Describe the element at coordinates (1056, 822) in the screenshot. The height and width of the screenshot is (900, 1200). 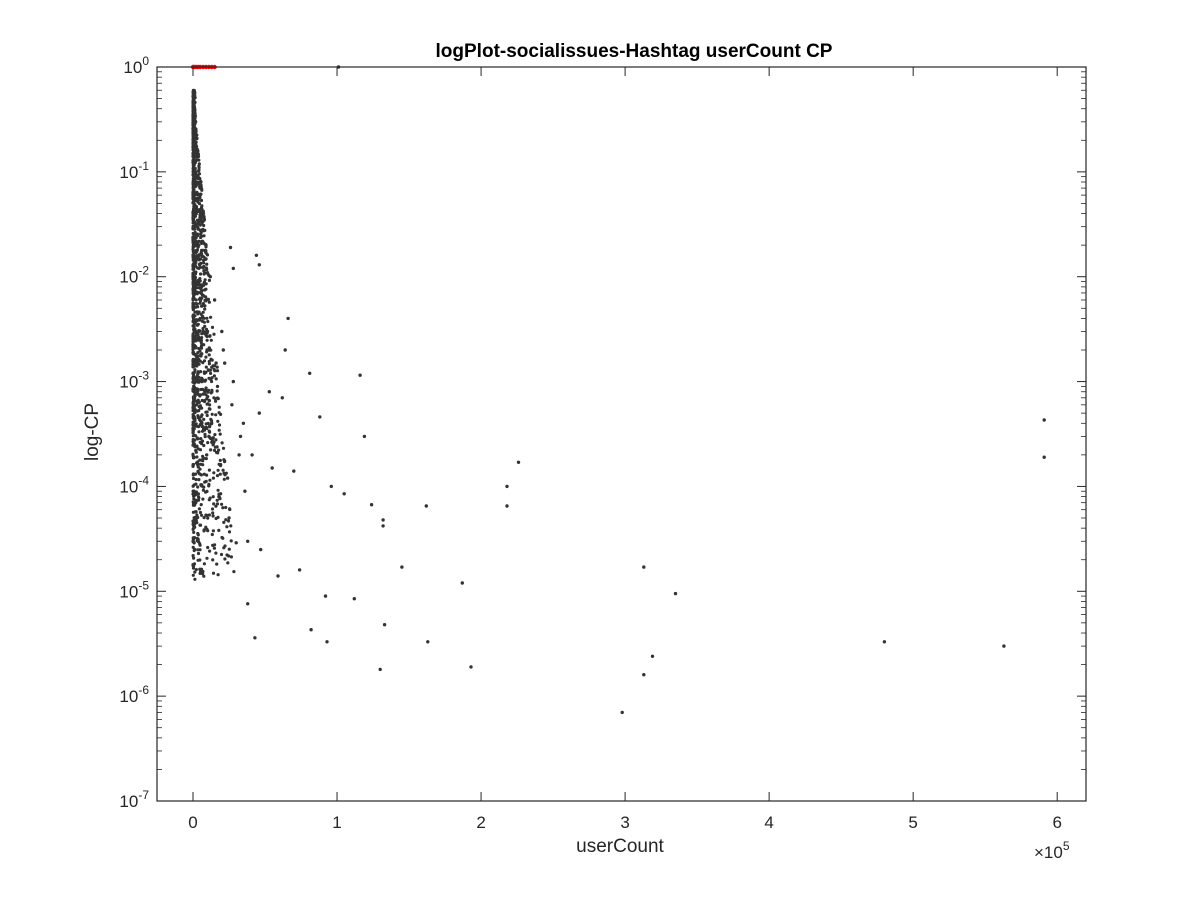
I see `x-tick-label: 6` at that location.